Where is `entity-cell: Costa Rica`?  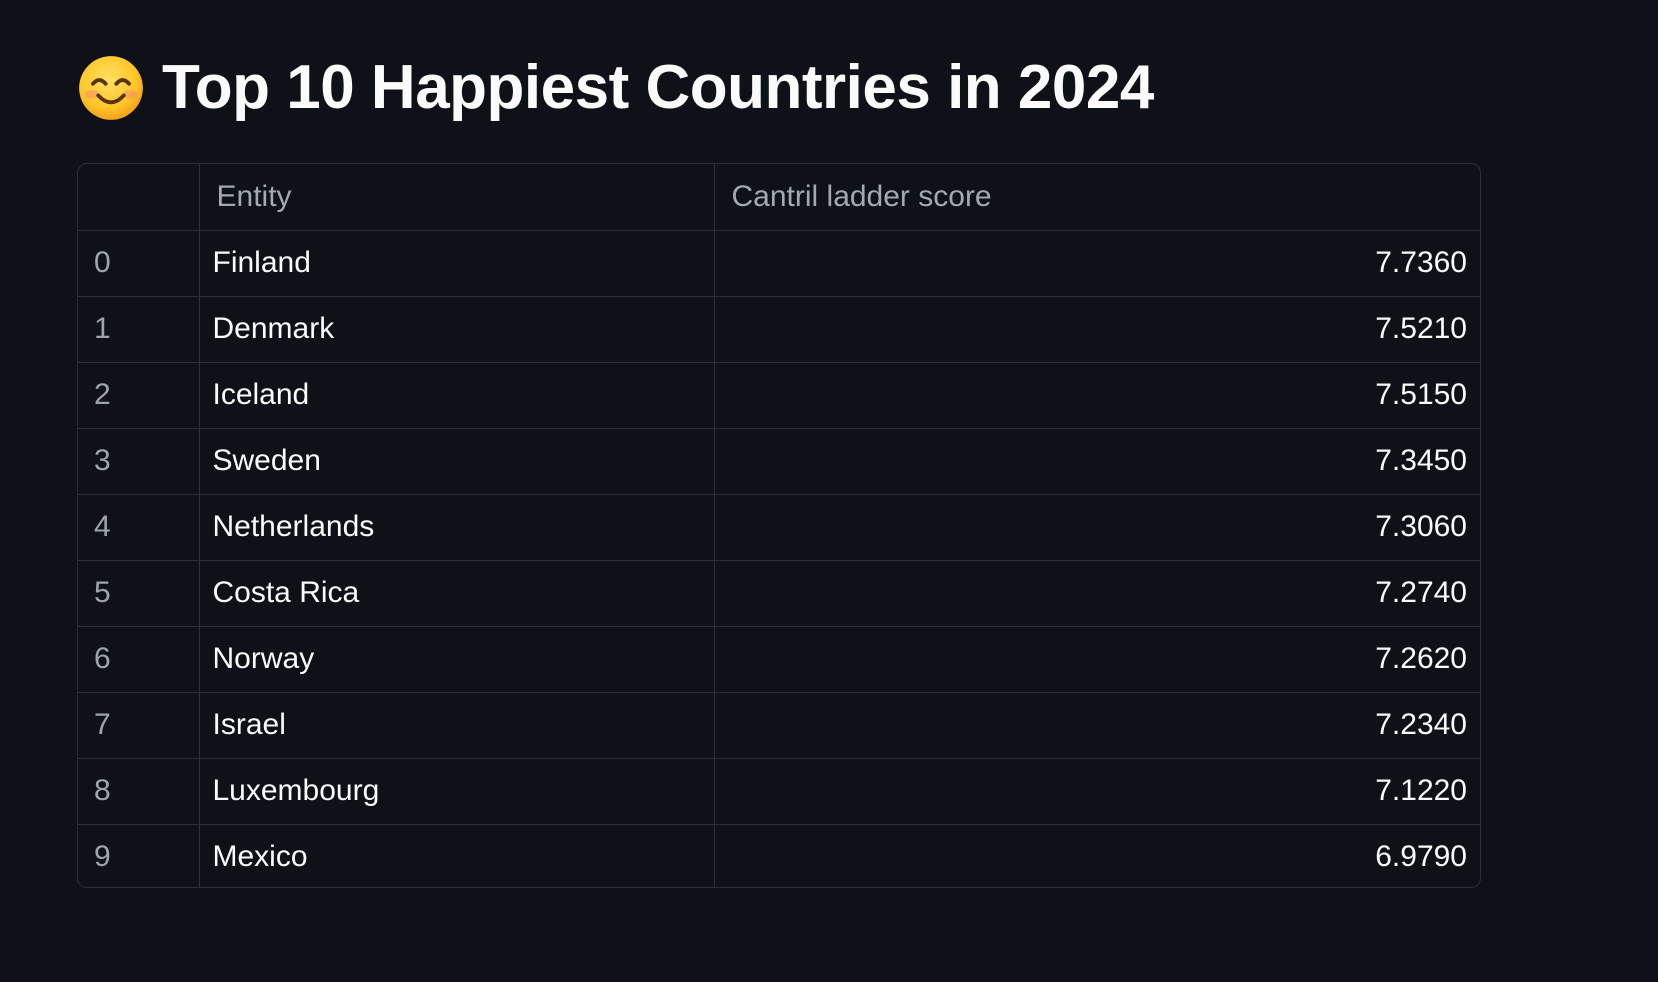 entity-cell: Costa Rica is located at coordinates (457, 593).